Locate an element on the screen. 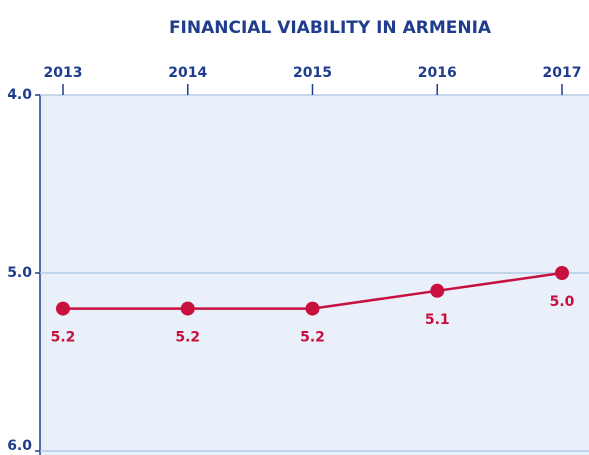 The height and width of the screenshot is (455, 589). y-tick-label: 5.0 is located at coordinates (19, 273).